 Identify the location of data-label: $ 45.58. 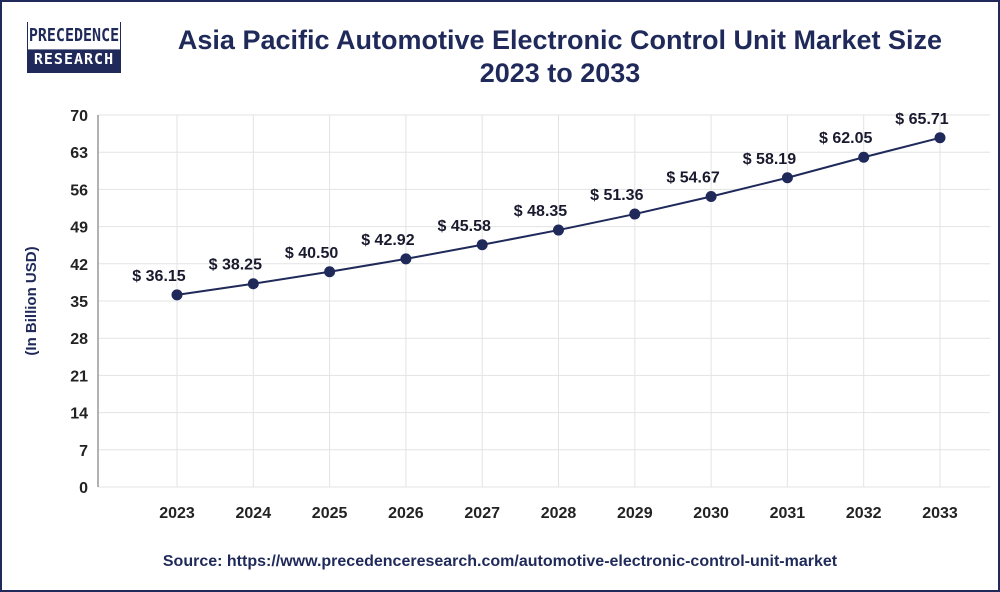
(464, 226).